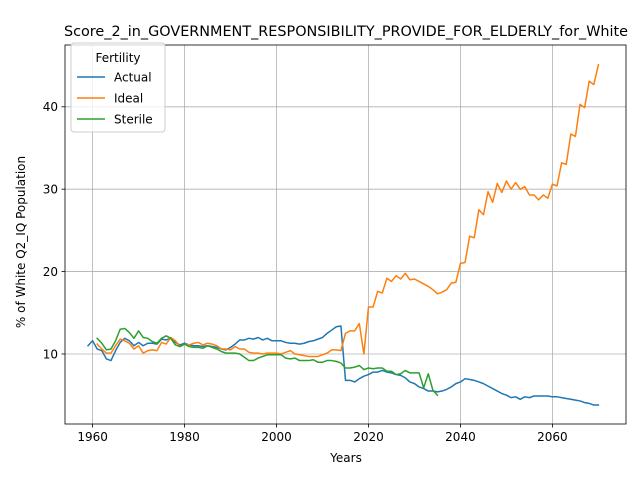 Image resolution: width=640 pixels, height=480 pixels. Describe the element at coordinates (345, 458) in the screenshot. I see `x-axis-label: Years` at that location.